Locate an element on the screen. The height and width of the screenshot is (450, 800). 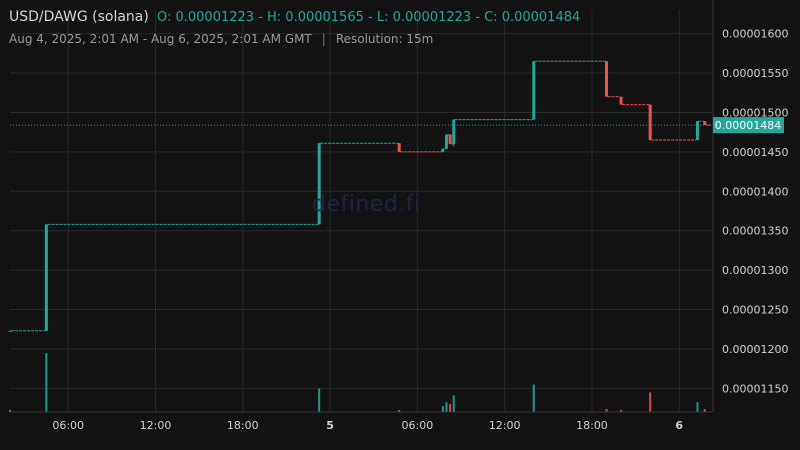
resolution-label: Resolution: 15m is located at coordinates (384, 39).